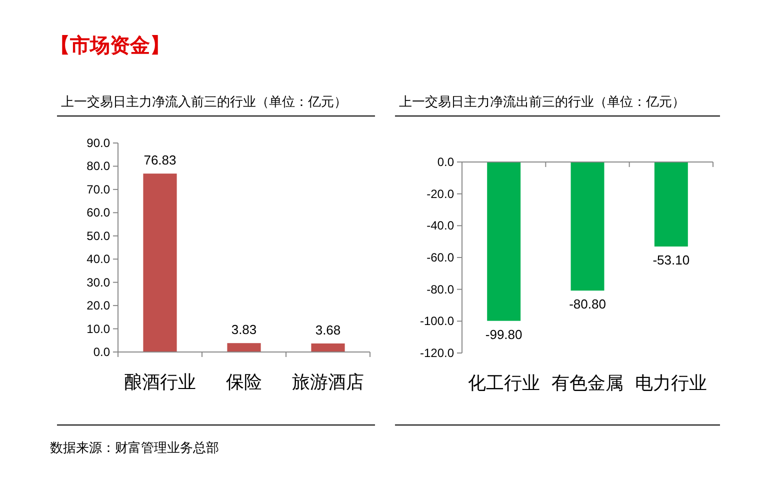 The width and height of the screenshot is (773, 501). Describe the element at coordinates (110, 45) in the screenshot. I see `text: 【市场资金】` at that location.